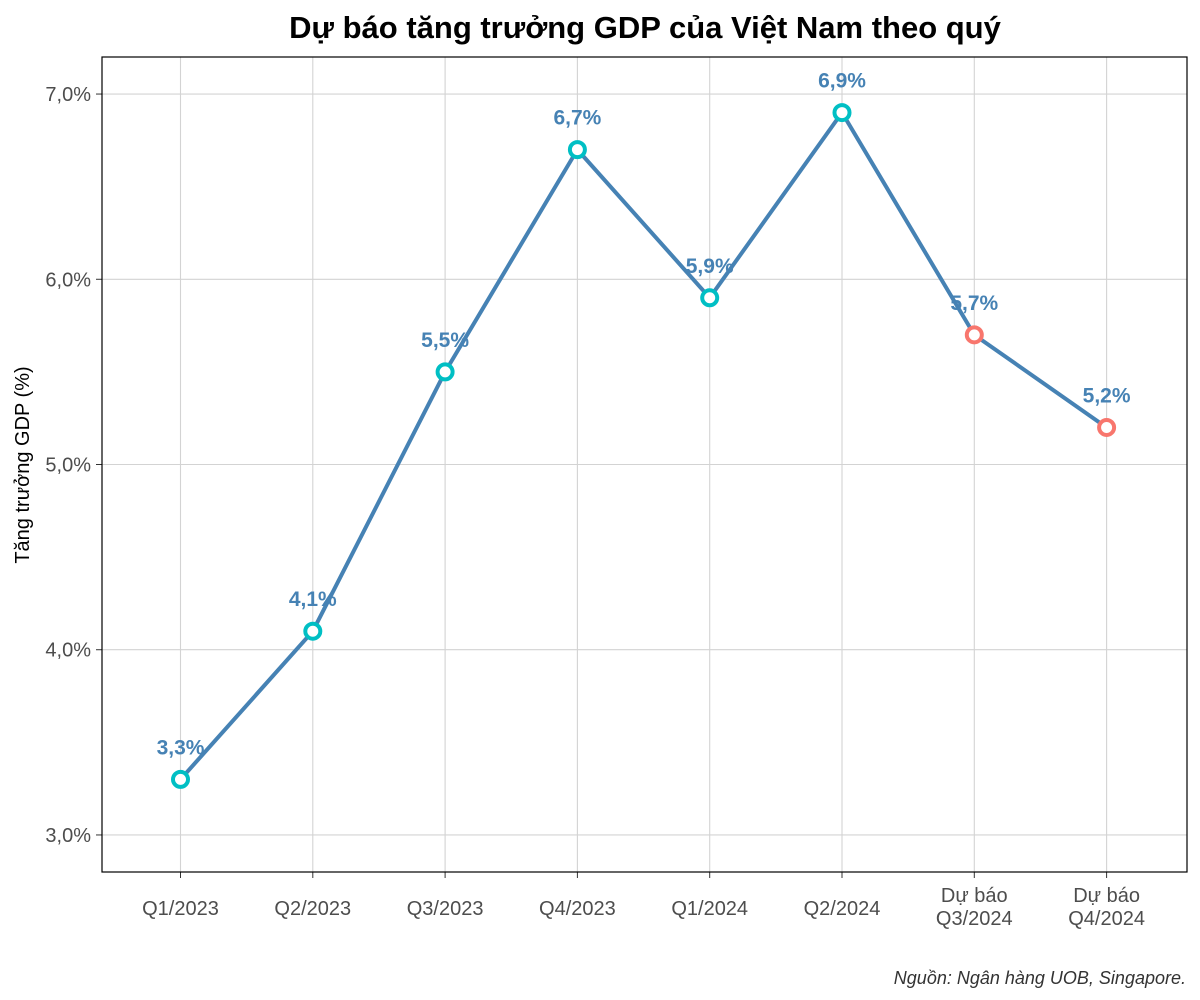 The height and width of the screenshot is (1000, 1200). What do you see at coordinates (445, 909) in the screenshot?
I see `x-tick-label: Q3/2023` at bounding box center [445, 909].